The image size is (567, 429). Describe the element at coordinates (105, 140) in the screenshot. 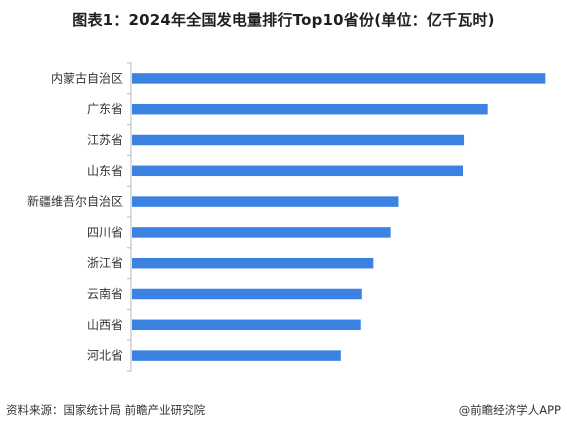

I see `category-label: 江苏省` at that location.